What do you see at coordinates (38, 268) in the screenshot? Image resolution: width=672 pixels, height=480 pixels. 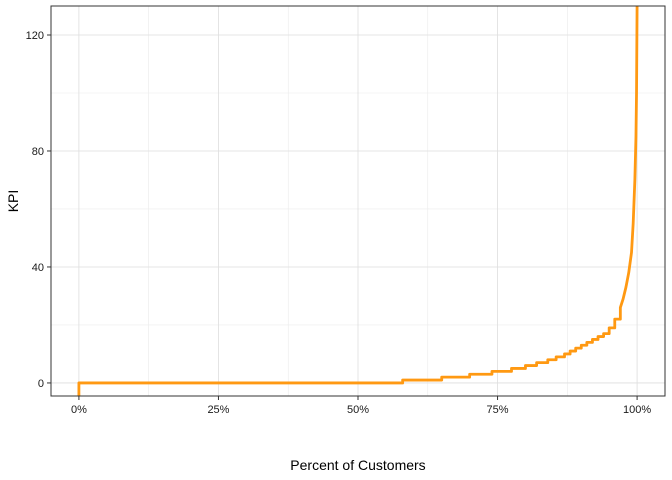 I see `y-tick-label: 40` at bounding box center [38, 268].